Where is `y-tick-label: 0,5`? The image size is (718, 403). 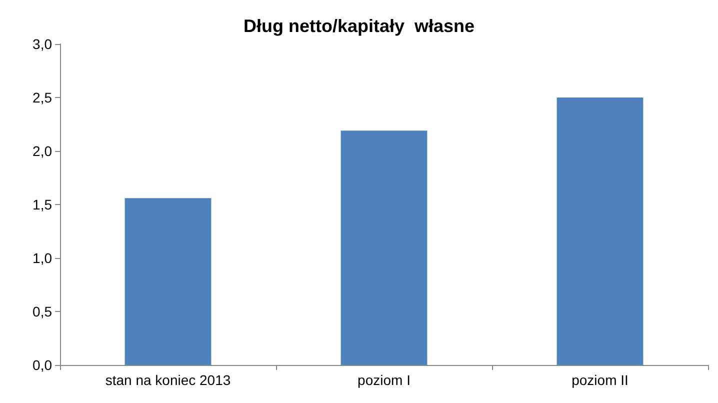
y-tick-label: 0,5 is located at coordinates (42, 312).